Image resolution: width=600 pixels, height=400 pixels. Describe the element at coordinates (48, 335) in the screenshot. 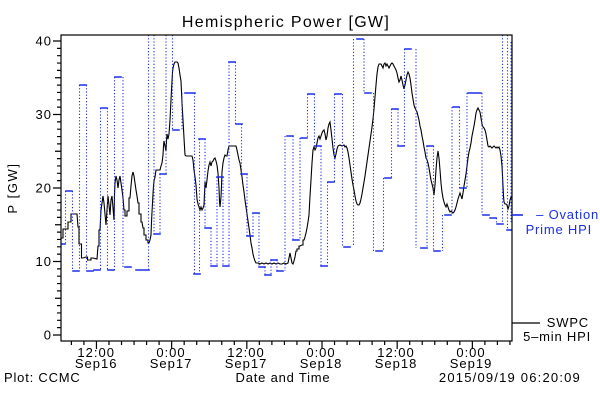

I see `svg-text: 0` at that location.